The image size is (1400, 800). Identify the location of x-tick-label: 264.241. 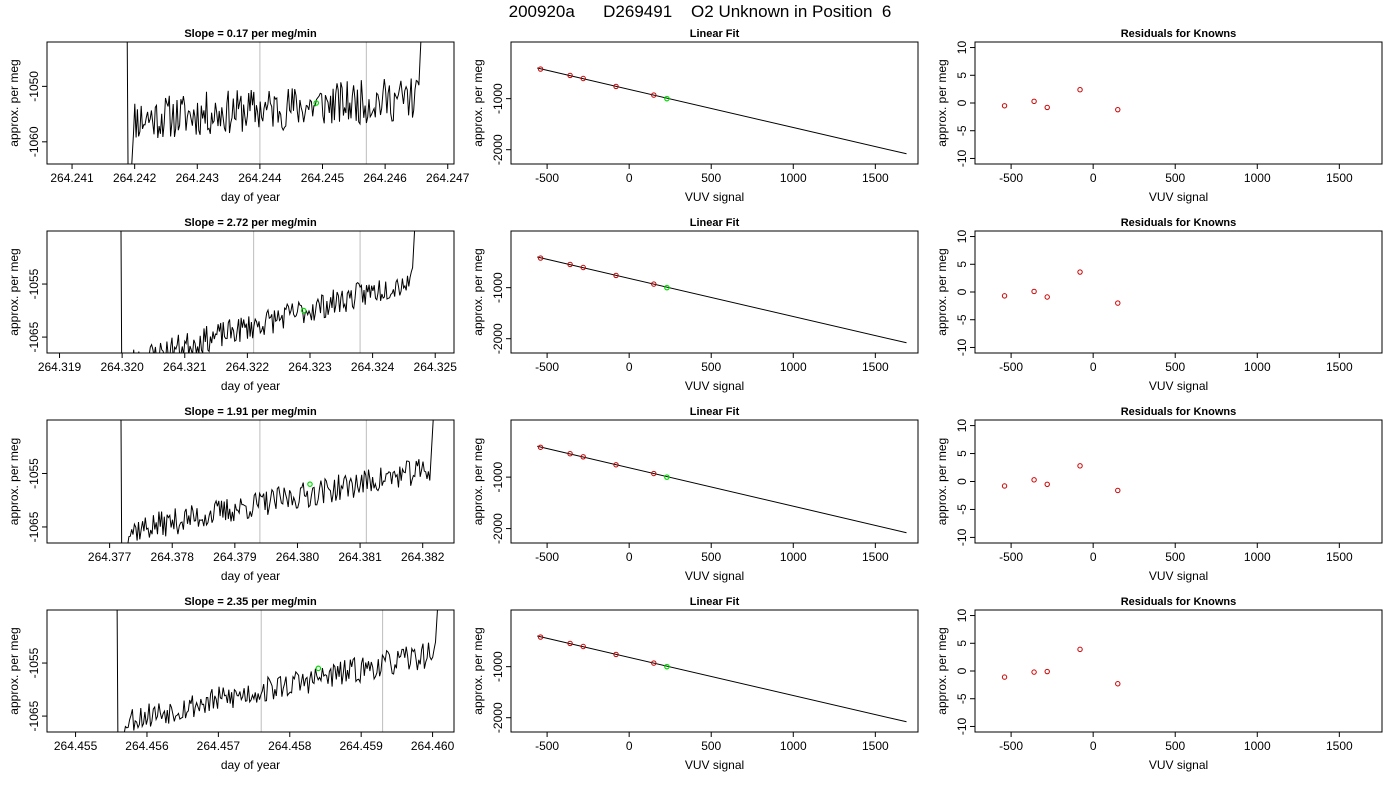
(72, 178).